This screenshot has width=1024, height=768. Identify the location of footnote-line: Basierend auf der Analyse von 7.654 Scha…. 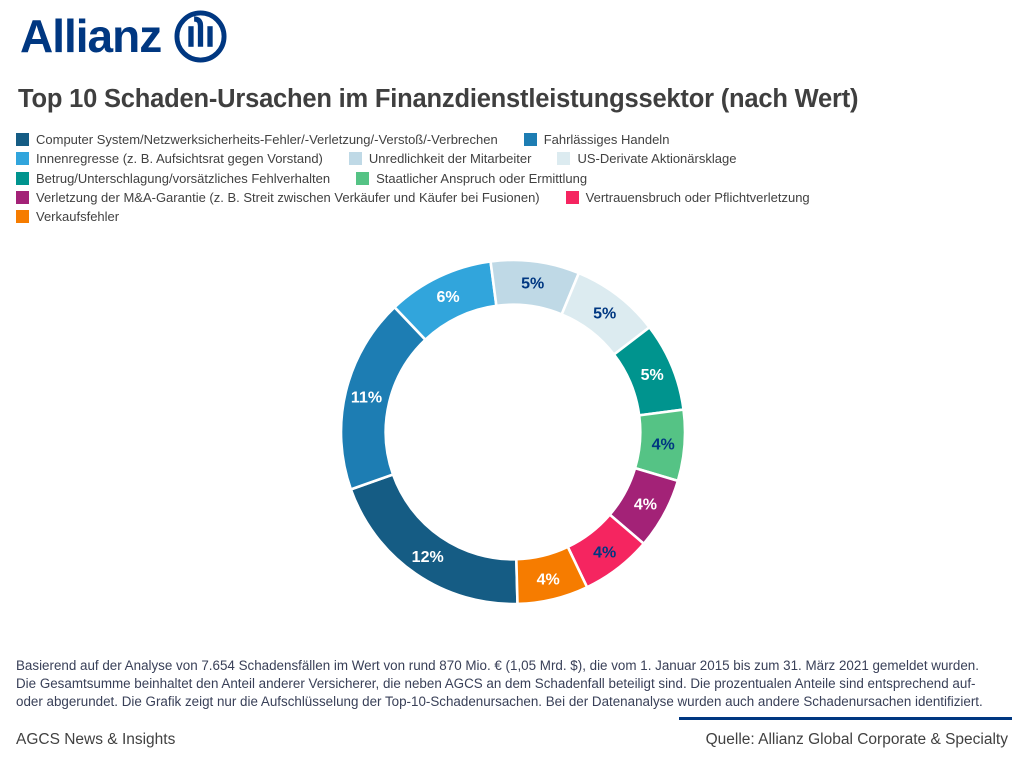
(497, 665).